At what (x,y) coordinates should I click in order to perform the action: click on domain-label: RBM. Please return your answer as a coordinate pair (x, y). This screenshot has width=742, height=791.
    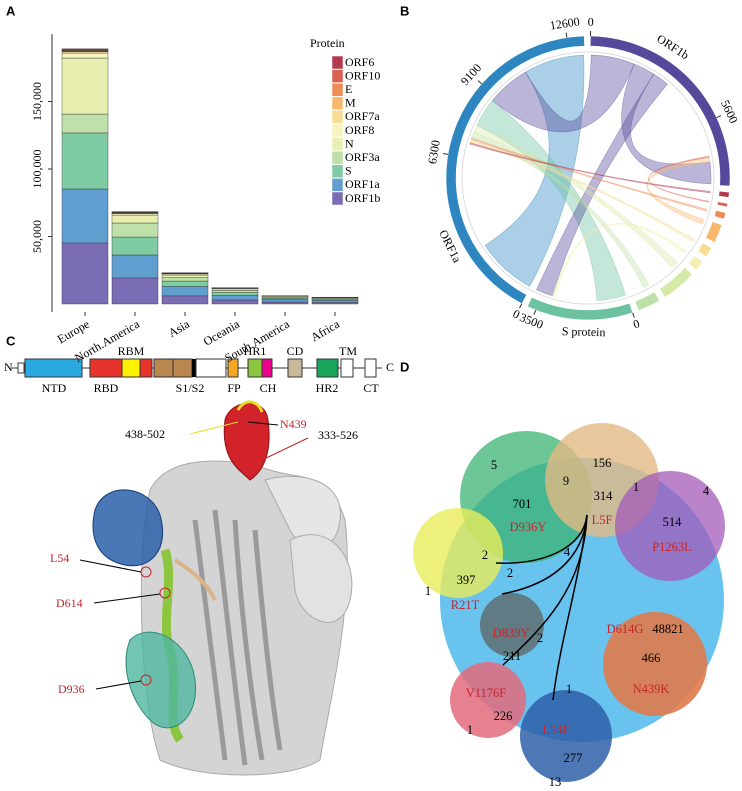
    Looking at the image, I should click on (131, 351).